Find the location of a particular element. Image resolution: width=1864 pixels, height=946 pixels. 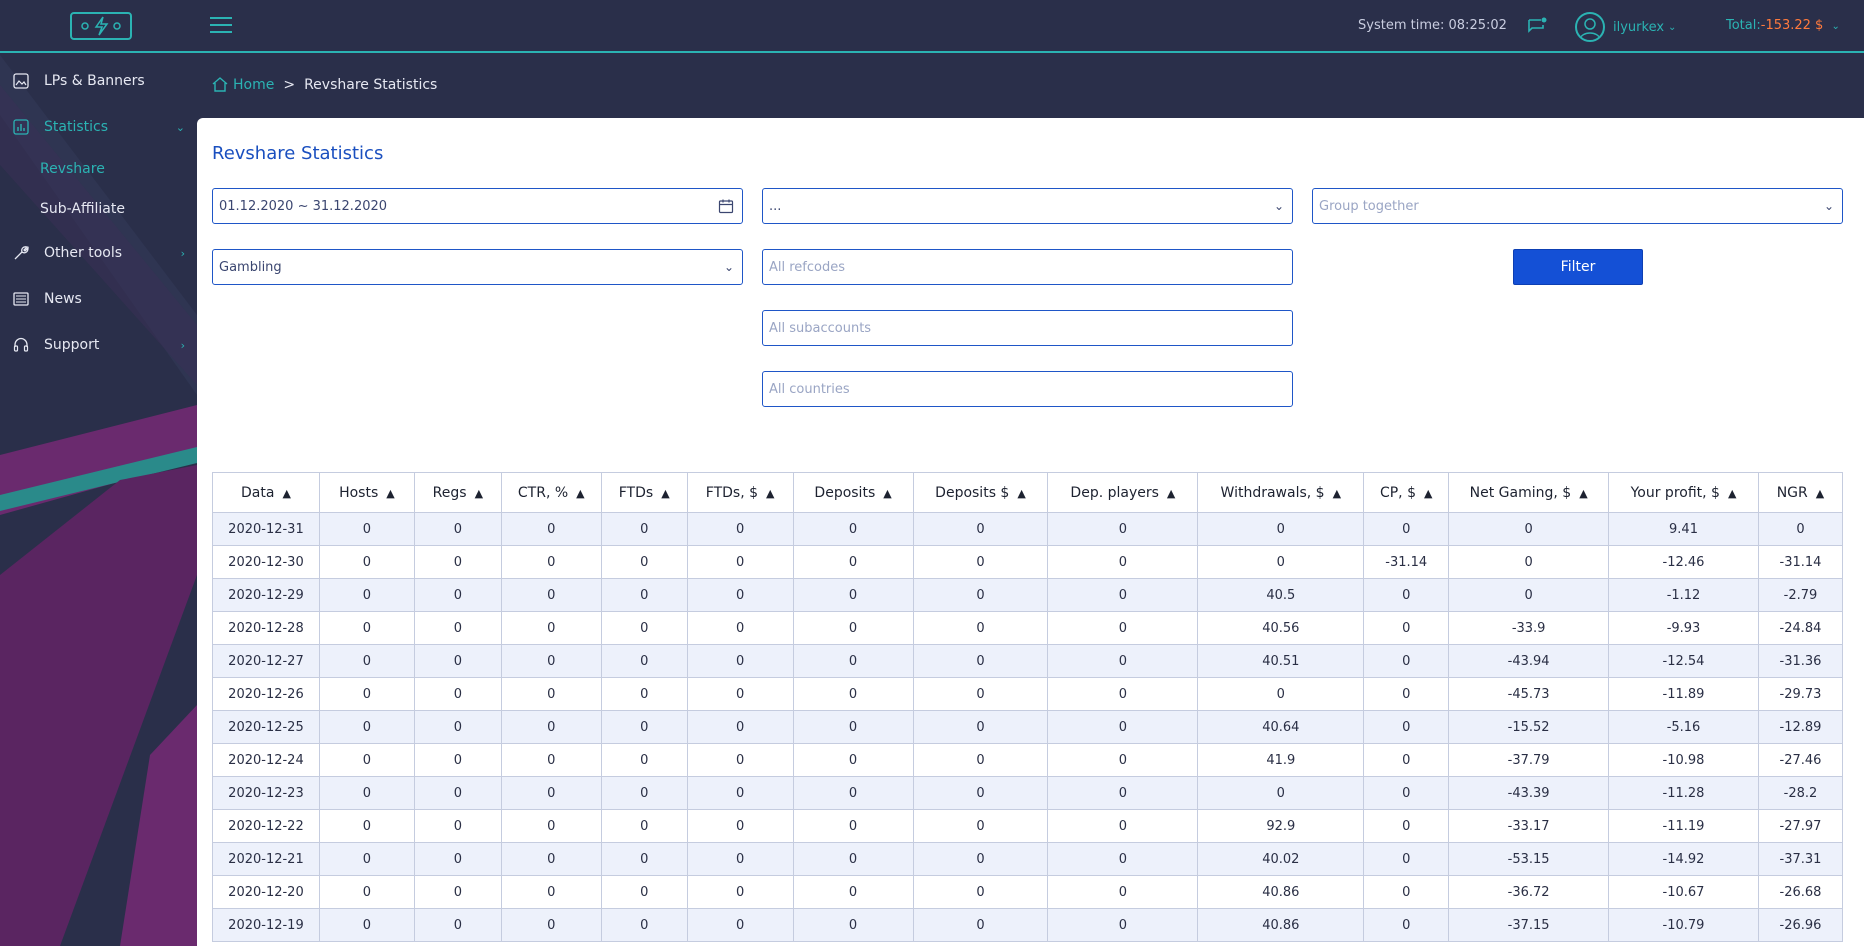

sidebar-item-label: Statistics is located at coordinates (76, 127).